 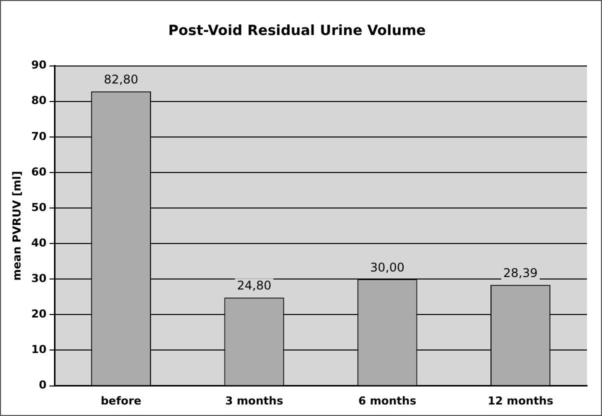 I want to click on y-tick-label: 80, so click(x=39, y=101).